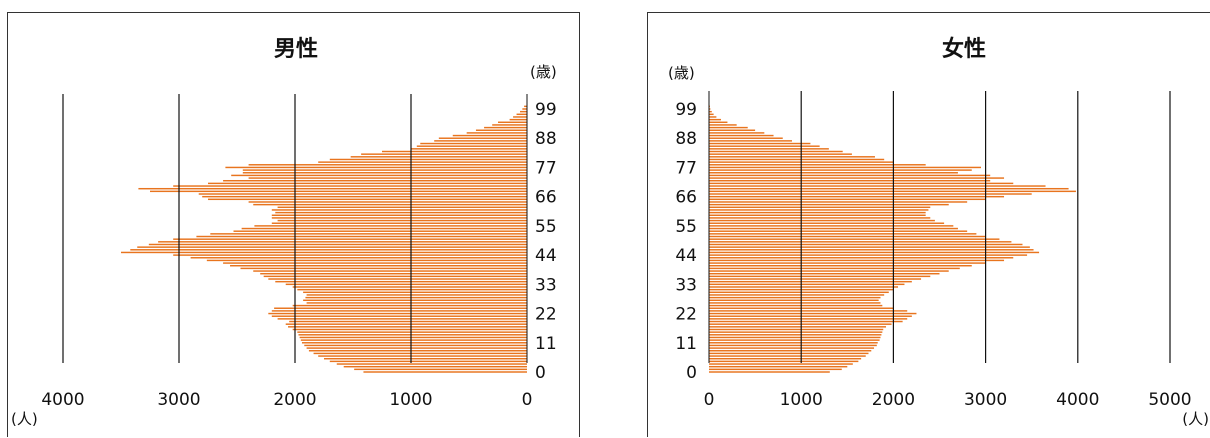 The image size is (1210, 438). What do you see at coordinates (686, 168) in the screenshot?
I see `y-tick-label: 77` at bounding box center [686, 168].